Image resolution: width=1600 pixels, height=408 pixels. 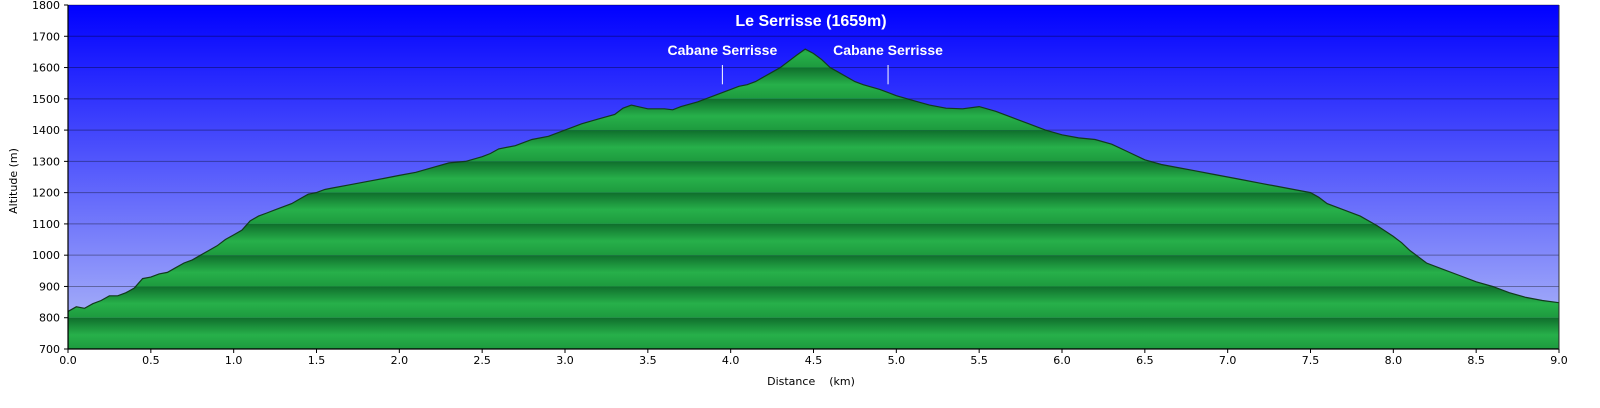 What do you see at coordinates (810, 21) in the screenshot?
I see `chart-title: Le Serrisse (1659m)` at bounding box center [810, 21].